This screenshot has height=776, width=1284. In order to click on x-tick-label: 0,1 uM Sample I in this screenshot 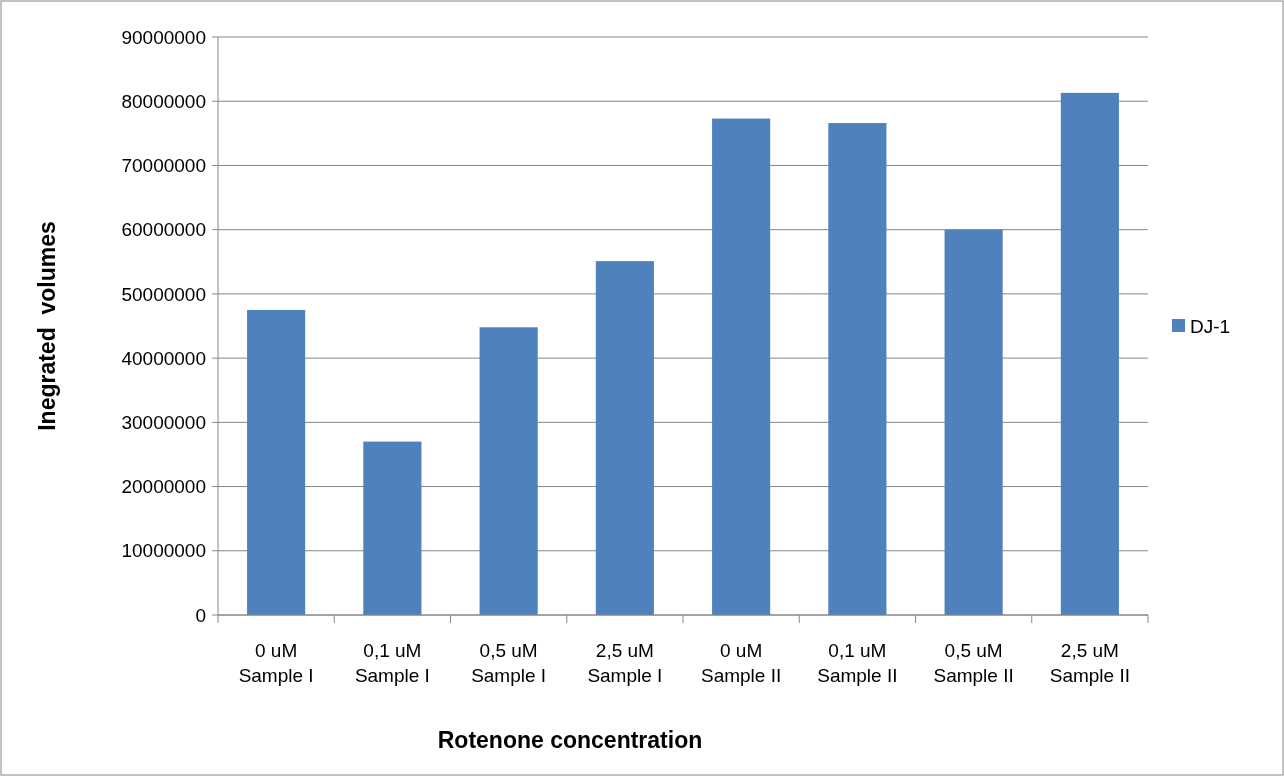, I will do `click(392, 663)`.